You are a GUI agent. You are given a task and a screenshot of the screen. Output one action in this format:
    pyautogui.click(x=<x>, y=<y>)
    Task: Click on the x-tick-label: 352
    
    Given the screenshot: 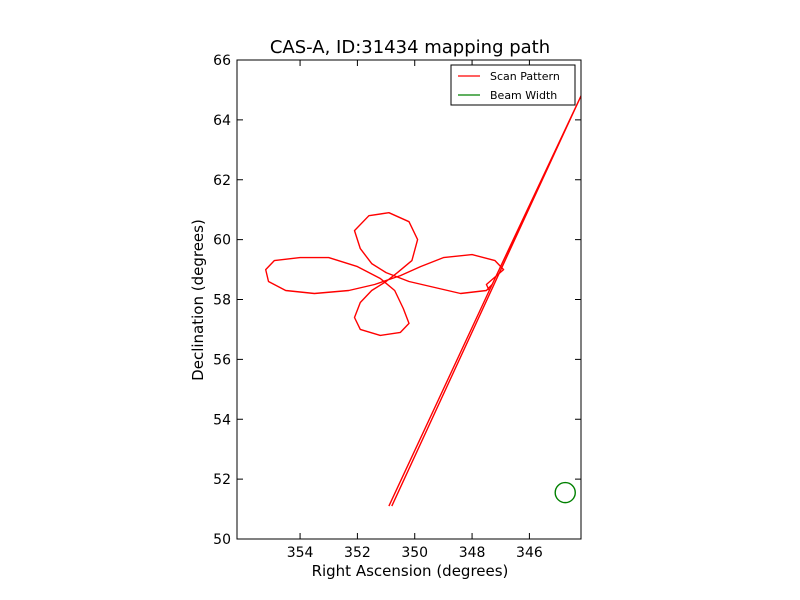 What is the action you would take?
    pyautogui.click(x=357, y=553)
    